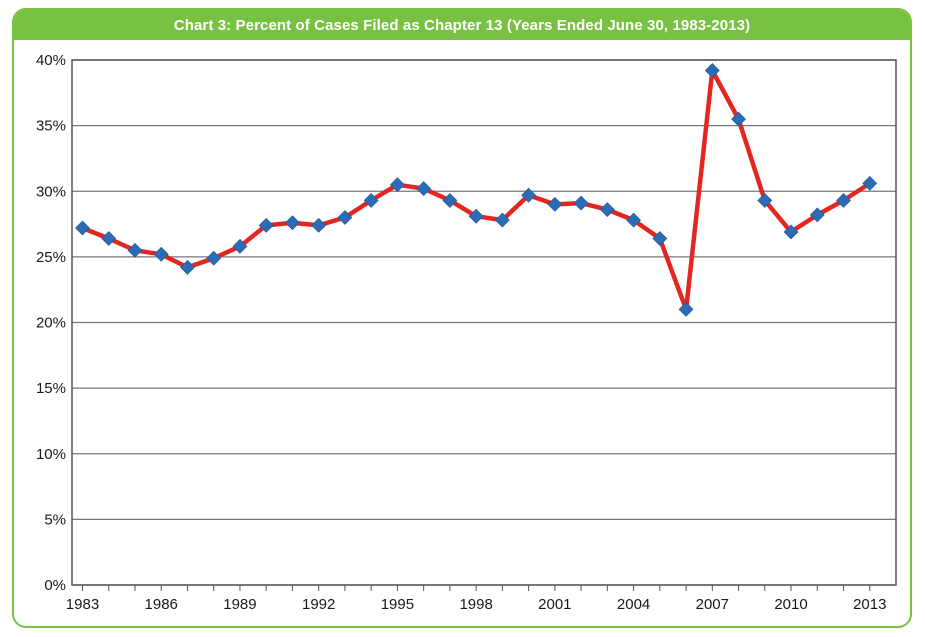  Describe the element at coordinates (51, 388) in the screenshot. I see `y-tick-label: 15%` at that location.